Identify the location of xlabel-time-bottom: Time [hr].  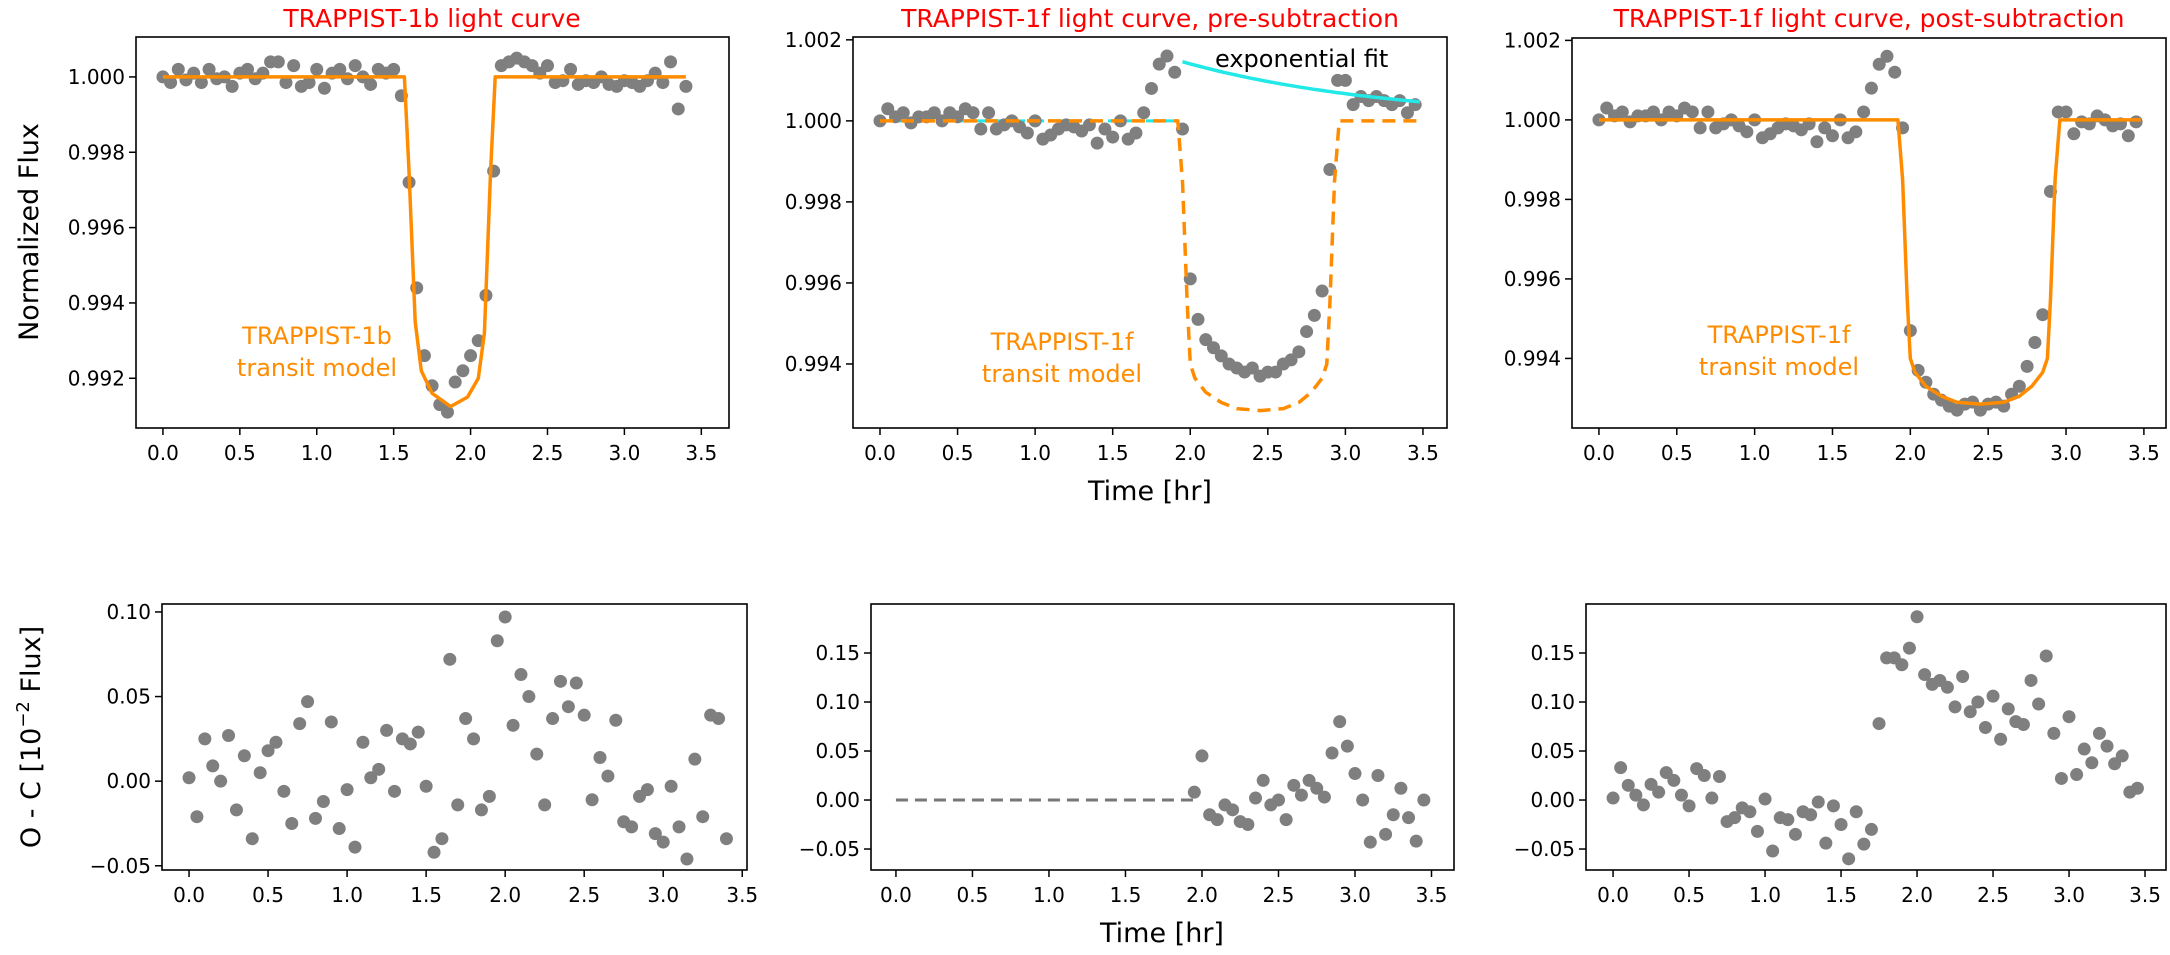
(1161, 933).